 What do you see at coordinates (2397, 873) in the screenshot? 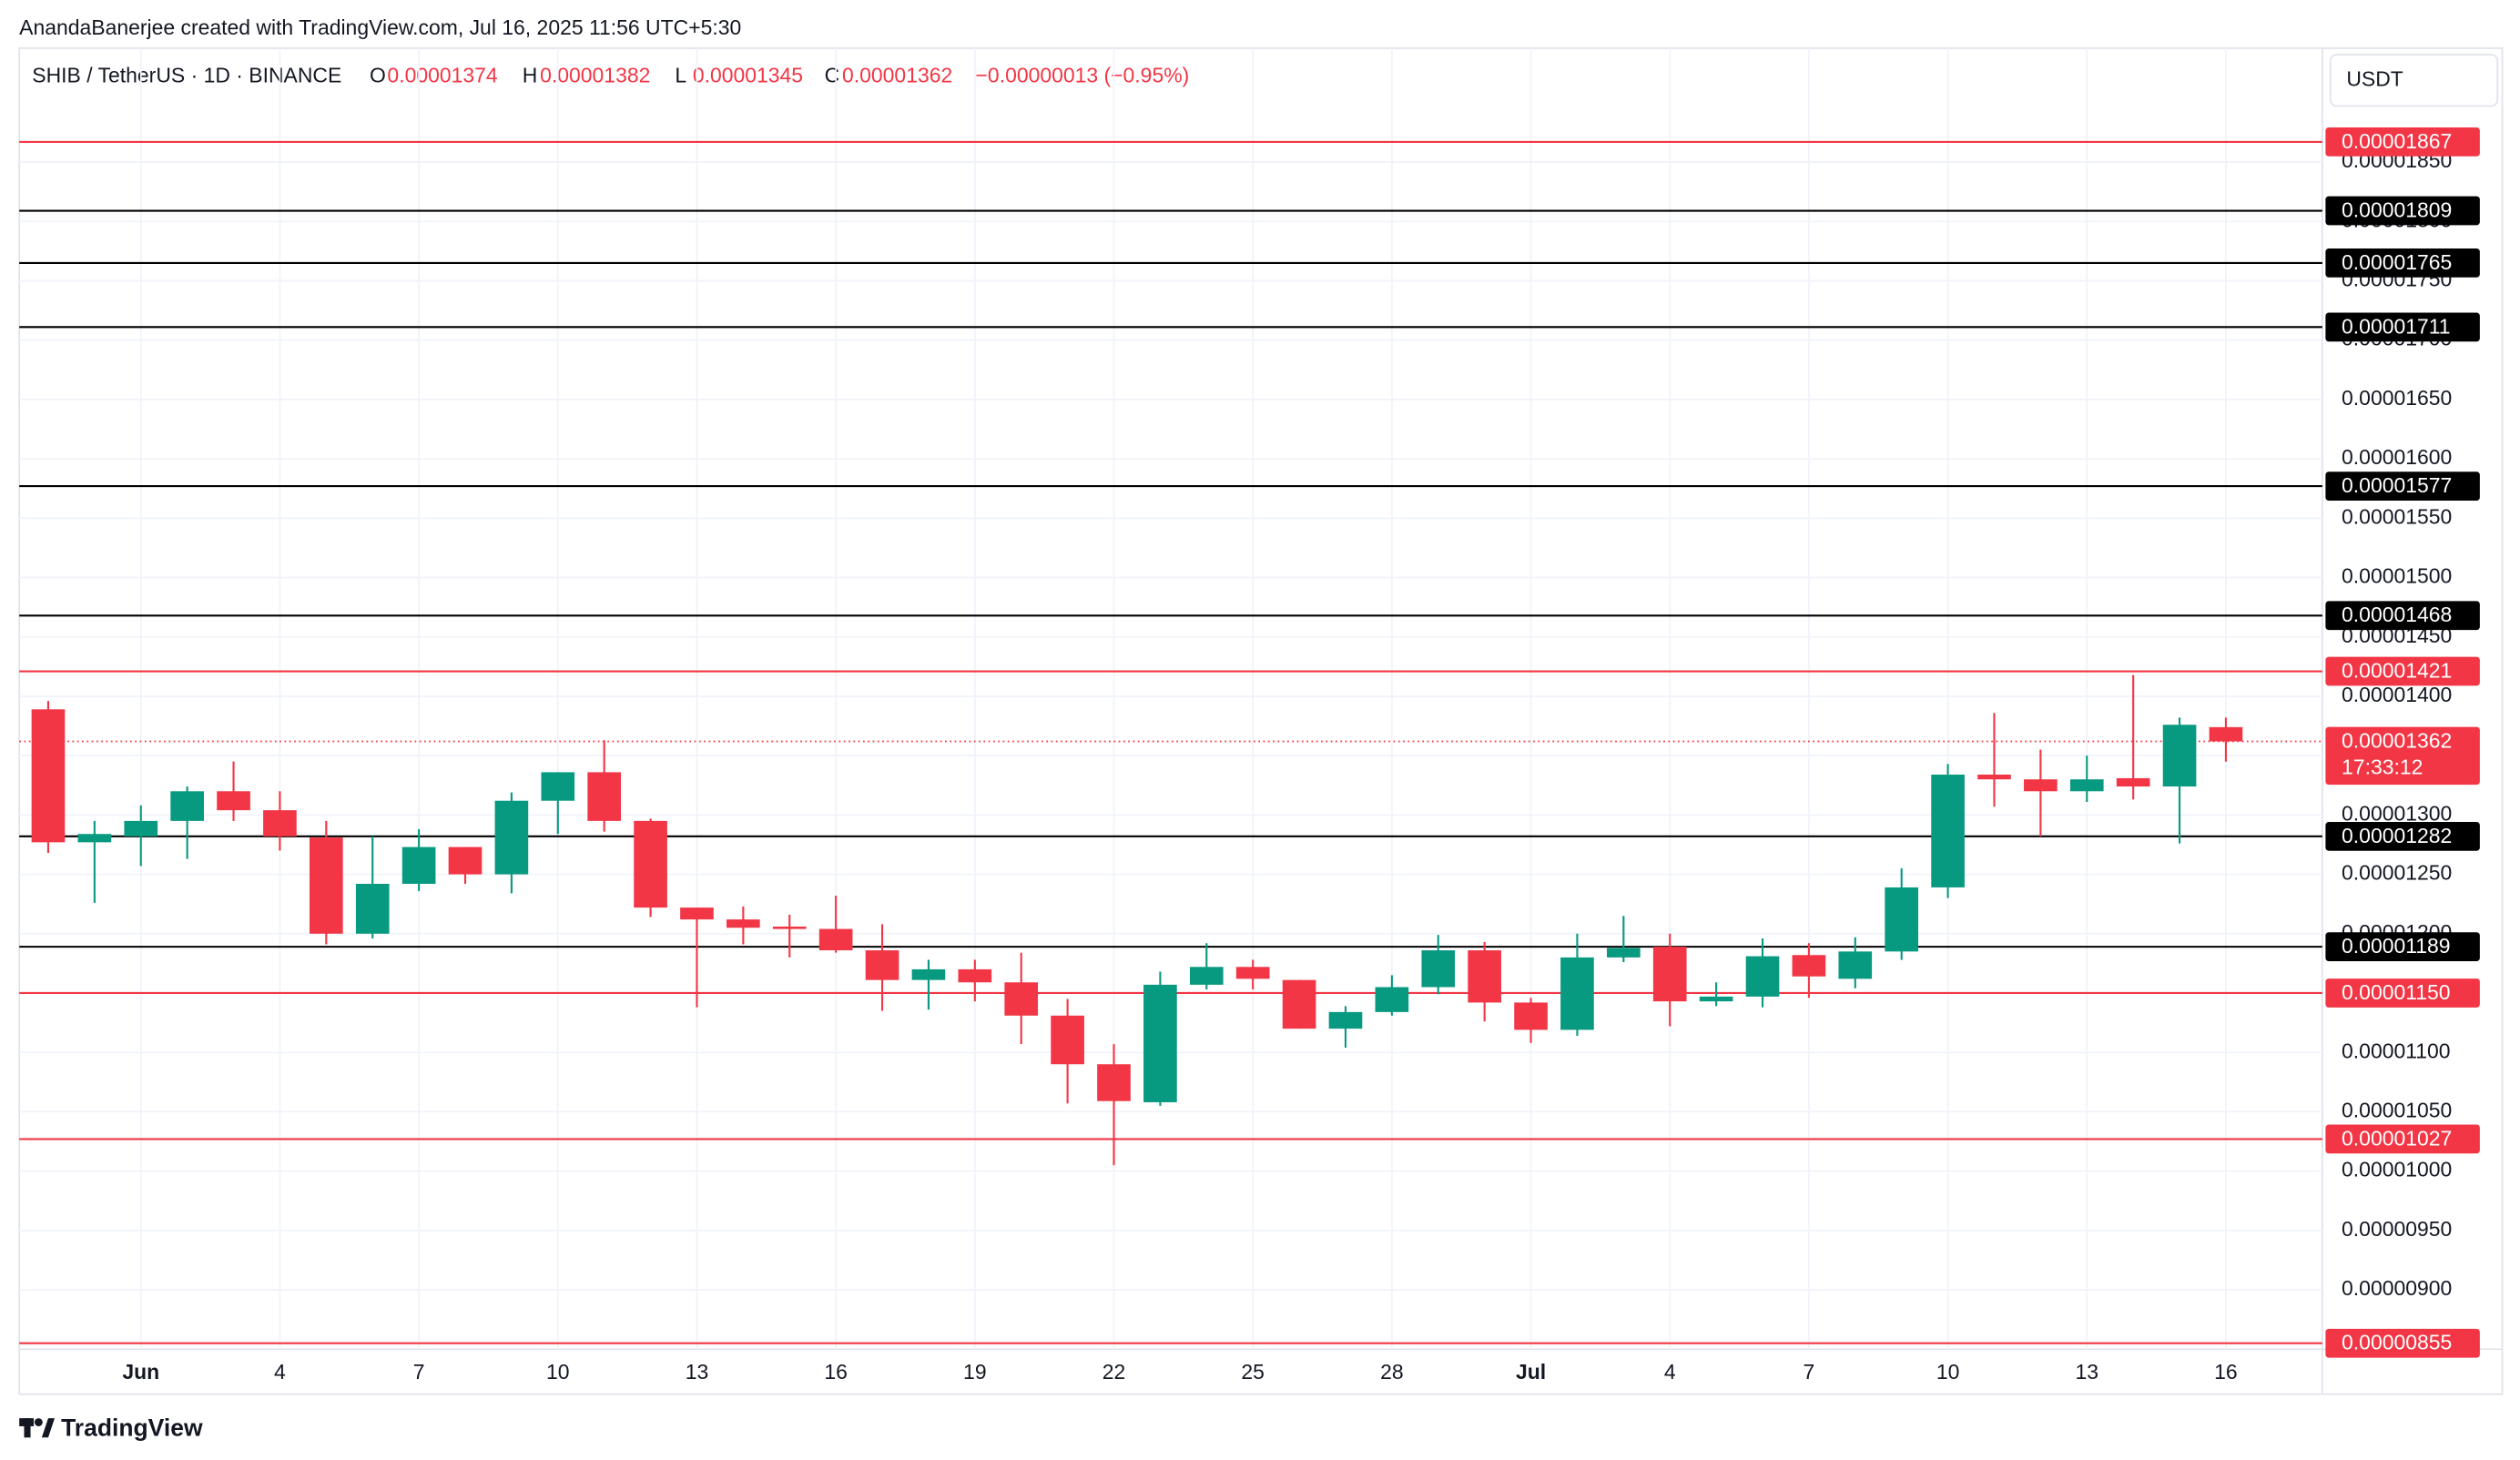
I see `y-tick-label: 0.00001250` at bounding box center [2397, 873].